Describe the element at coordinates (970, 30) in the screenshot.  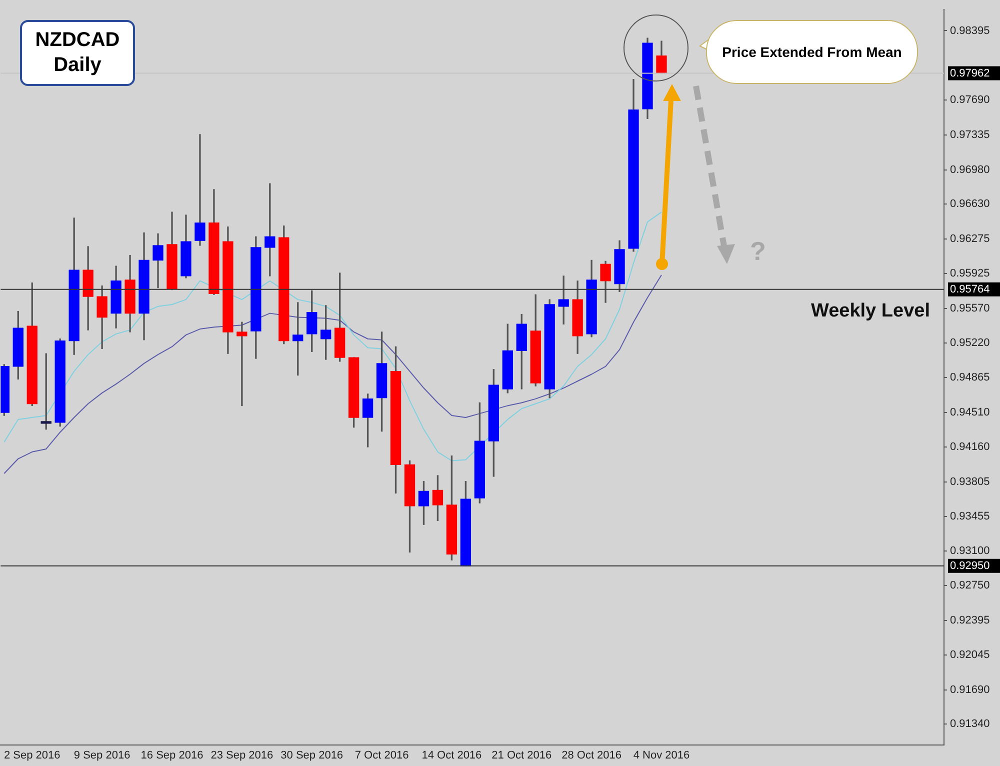
I see `y-tick-label: 0.98395` at that location.